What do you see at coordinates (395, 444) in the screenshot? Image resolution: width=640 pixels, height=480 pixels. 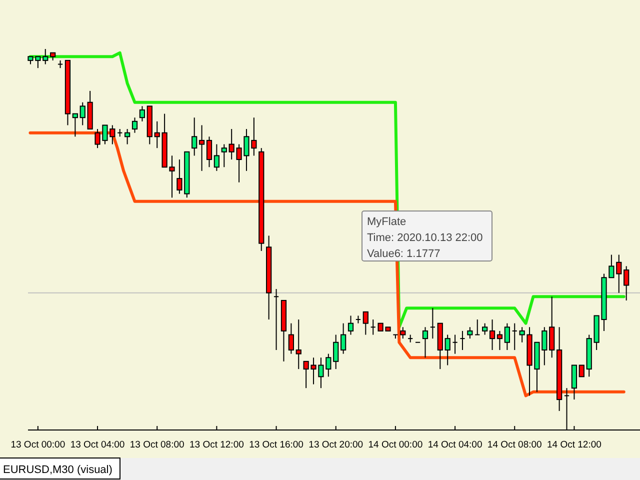 I see `x-tick-label: 14 Oct 00:00` at bounding box center [395, 444].